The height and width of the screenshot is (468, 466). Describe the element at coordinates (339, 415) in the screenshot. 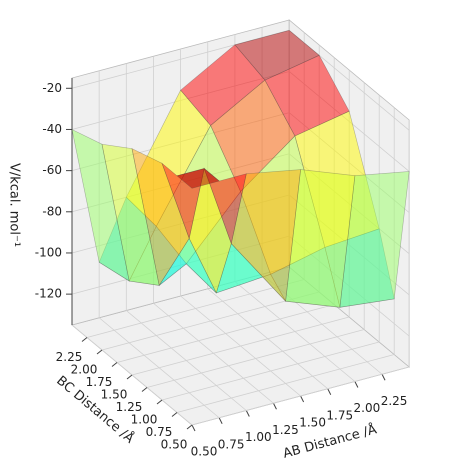

I see `x-tick-label: 1.75` at that location.